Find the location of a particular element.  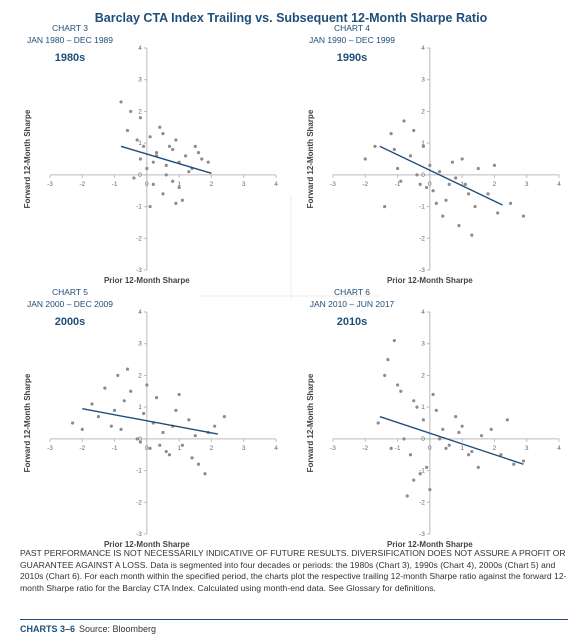

chart-label: CHART 4 is located at coordinates (352, 28).